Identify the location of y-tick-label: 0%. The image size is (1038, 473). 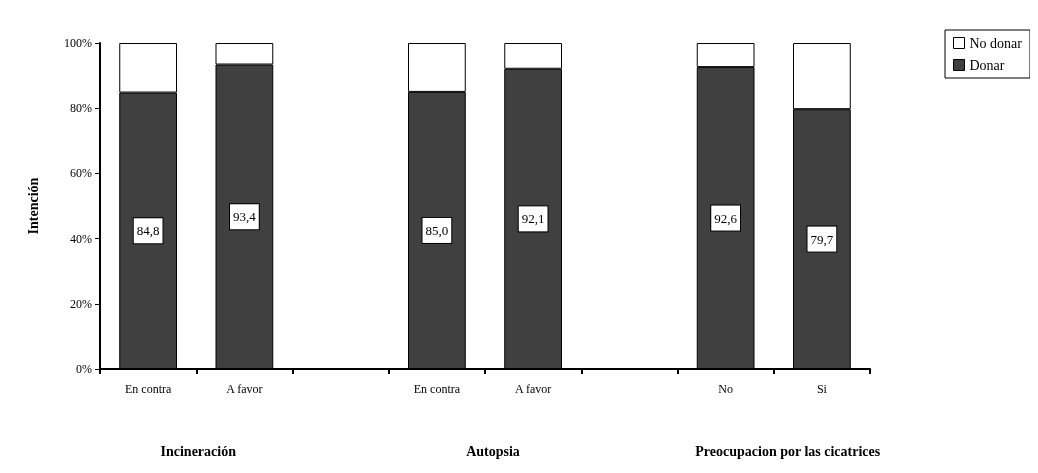
(84, 369).